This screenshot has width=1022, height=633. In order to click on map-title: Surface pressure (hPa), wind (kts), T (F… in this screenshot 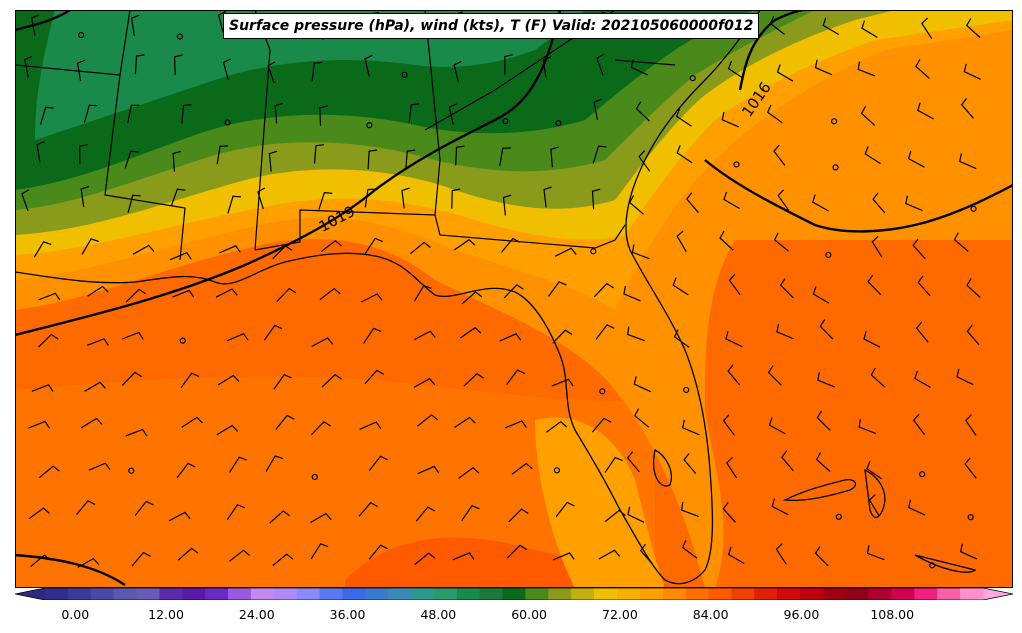, I will do `click(491, 26)`.